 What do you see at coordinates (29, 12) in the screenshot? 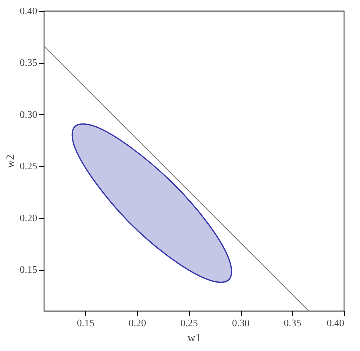
I see `y-tick-label: 0.40` at bounding box center [29, 12].